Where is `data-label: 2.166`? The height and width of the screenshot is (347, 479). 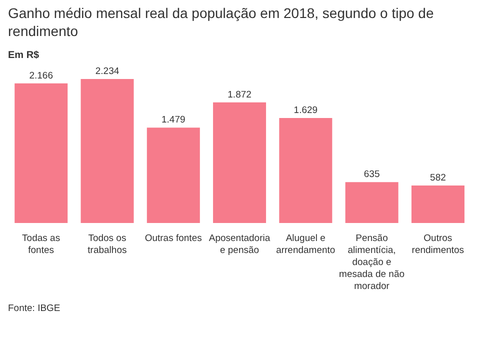
data-label: 2.166 is located at coordinates (41, 76).